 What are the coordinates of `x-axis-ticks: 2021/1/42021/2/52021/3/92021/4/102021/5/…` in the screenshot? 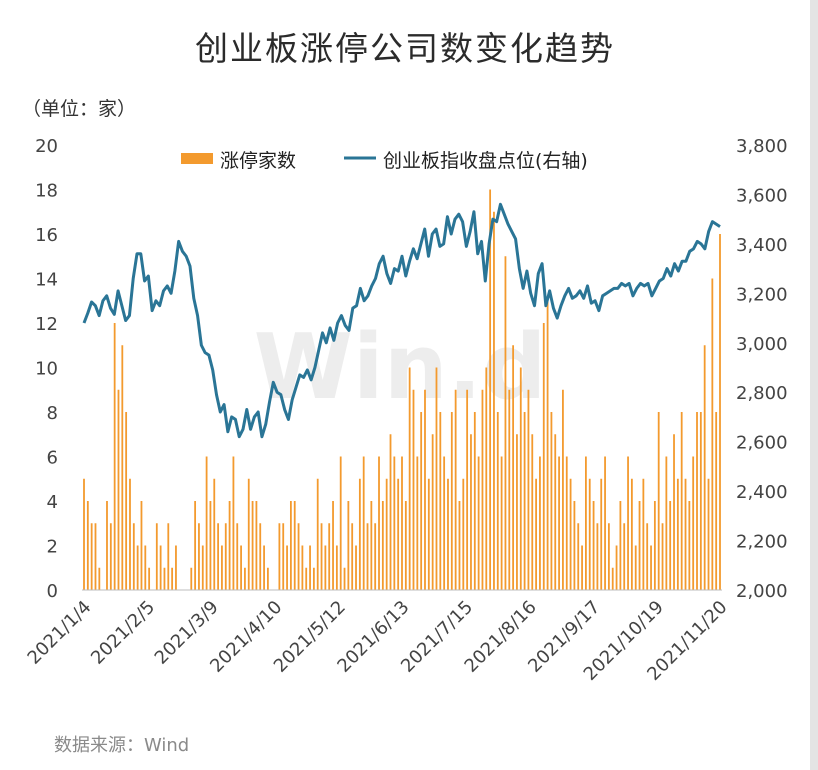 It's located at (378, 641).